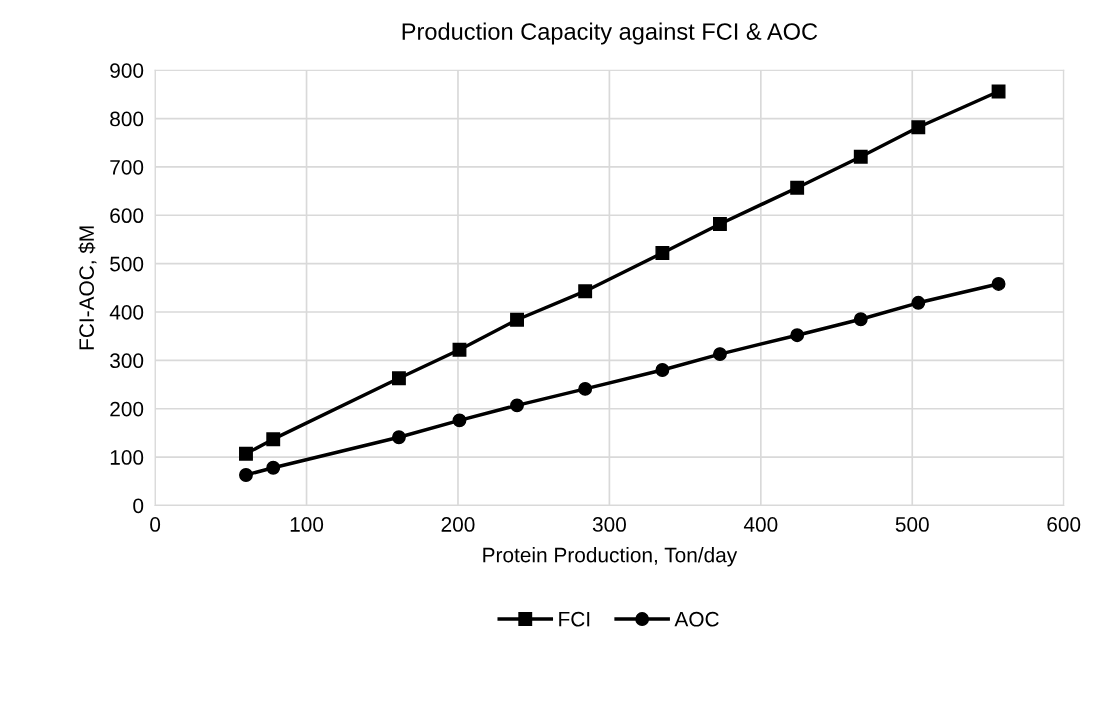 This screenshot has height=702, width=1108. Describe the element at coordinates (127, 361) in the screenshot. I see `y-tick-label: 300` at that location.